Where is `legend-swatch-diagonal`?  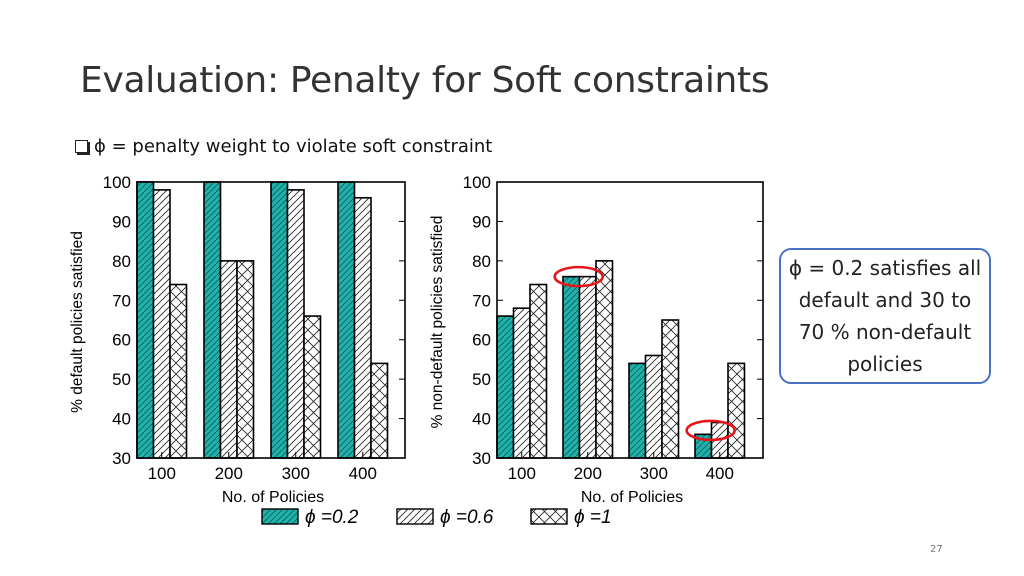
legend-swatch-diagonal is located at coordinates (415, 516).